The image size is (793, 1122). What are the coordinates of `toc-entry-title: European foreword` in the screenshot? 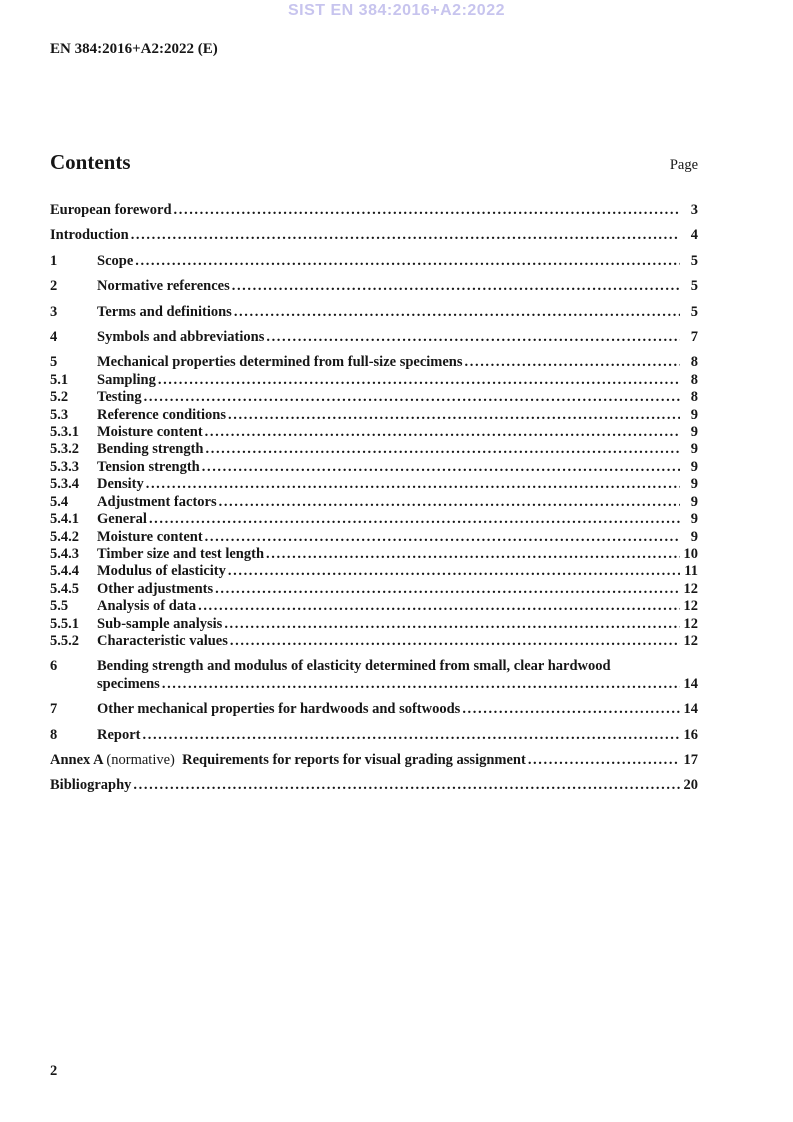 It's located at (111, 210).